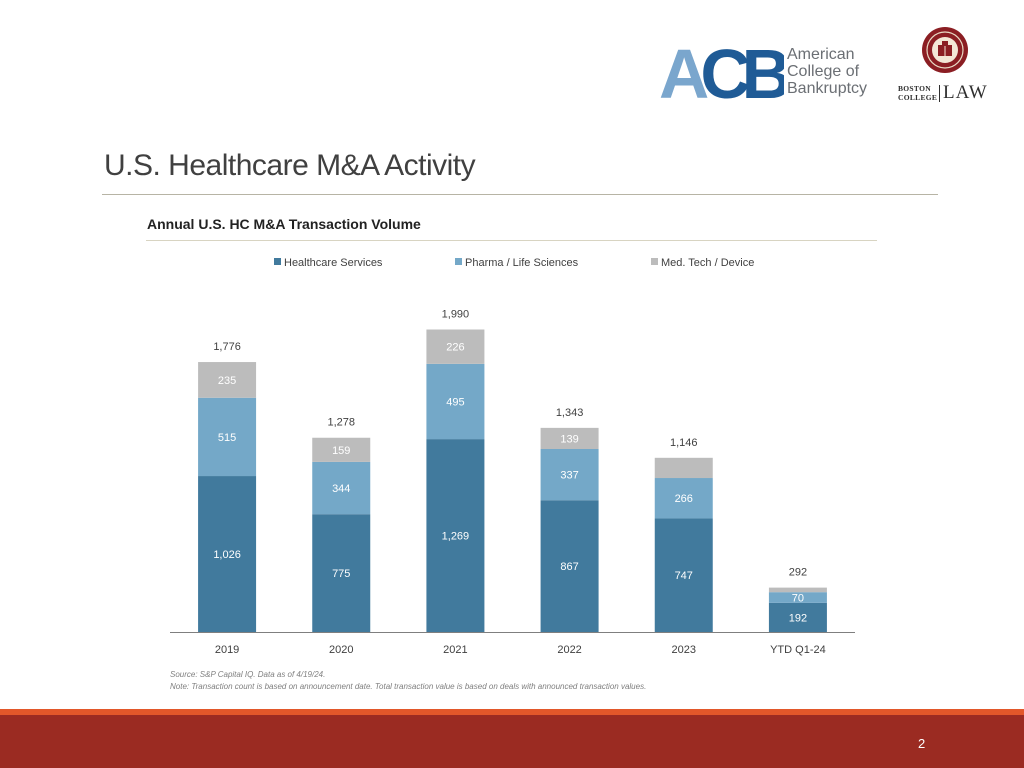 The height and width of the screenshot is (768, 1024). What do you see at coordinates (290, 165) in the screenshot?
I see `page-title: U.S. Healthcare M&A Activity` at bounding box center [290, 165].